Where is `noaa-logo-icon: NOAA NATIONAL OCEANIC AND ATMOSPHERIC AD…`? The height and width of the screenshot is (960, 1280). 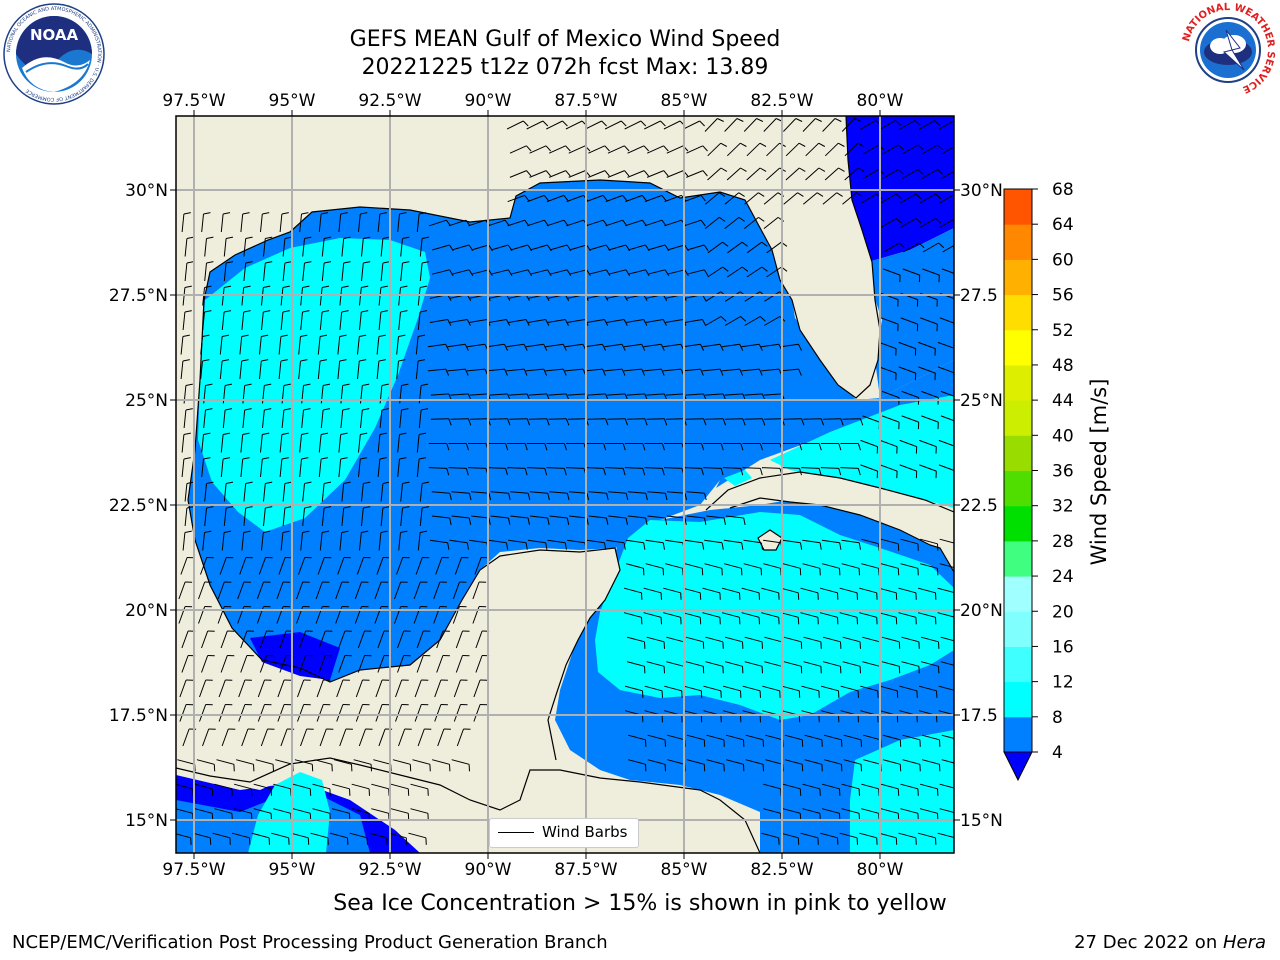 noaa-logo-icon: NOAA NATIONAL OCEANIC AND ATMOSPHERIC AD… is located at coordinates (54, 54).